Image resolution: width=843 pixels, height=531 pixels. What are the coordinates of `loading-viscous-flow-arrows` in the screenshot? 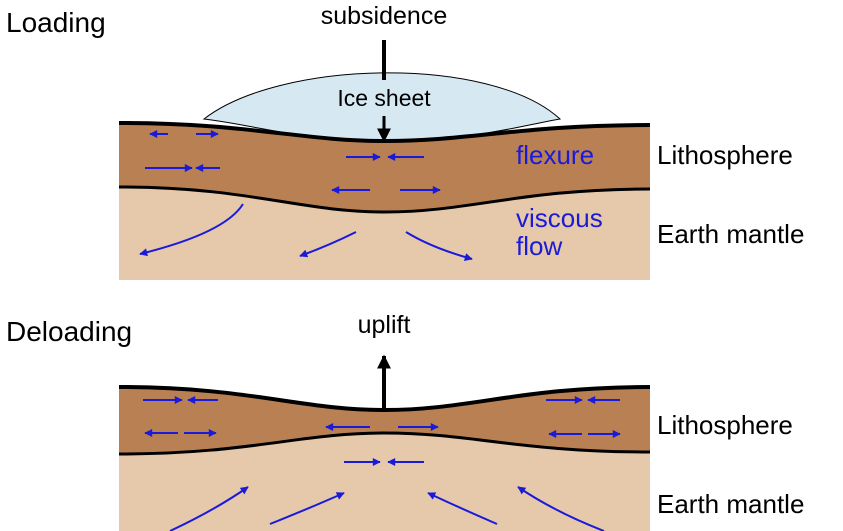 It's located at (306, 232).